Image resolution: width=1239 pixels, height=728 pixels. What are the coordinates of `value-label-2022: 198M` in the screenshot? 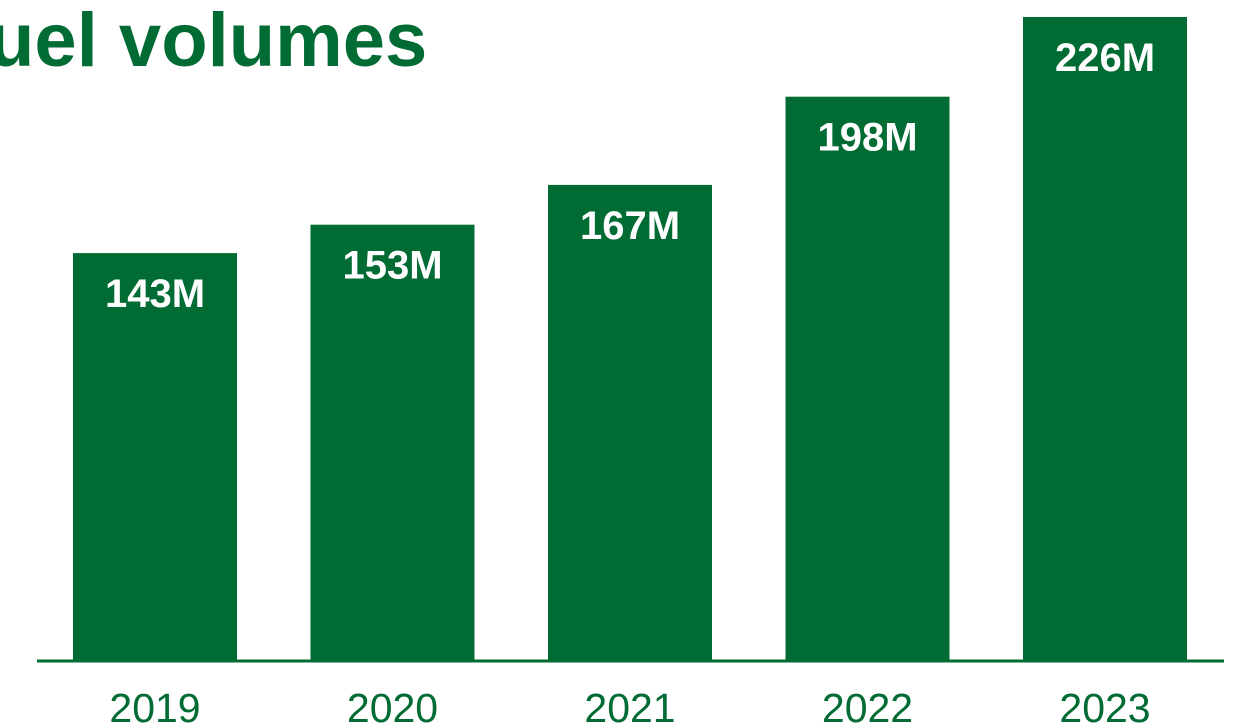 It's located at (867, 138).